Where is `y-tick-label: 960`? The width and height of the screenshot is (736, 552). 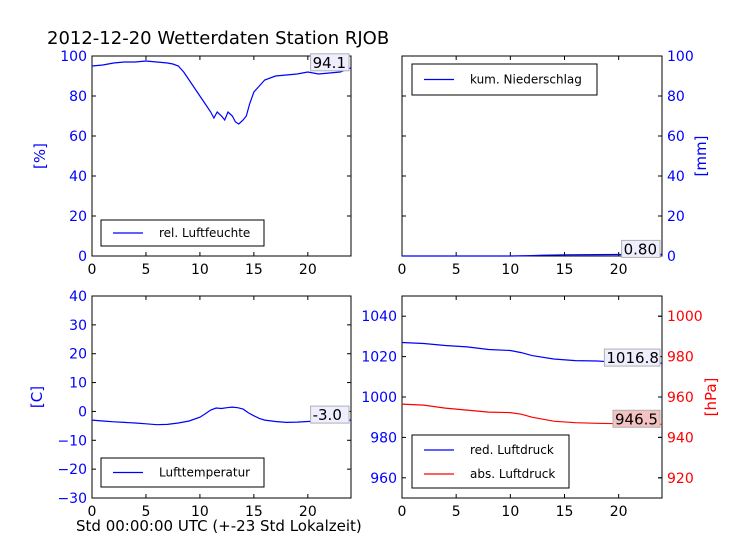 y-tick-label: 960 is located at coordinates (383, 479).